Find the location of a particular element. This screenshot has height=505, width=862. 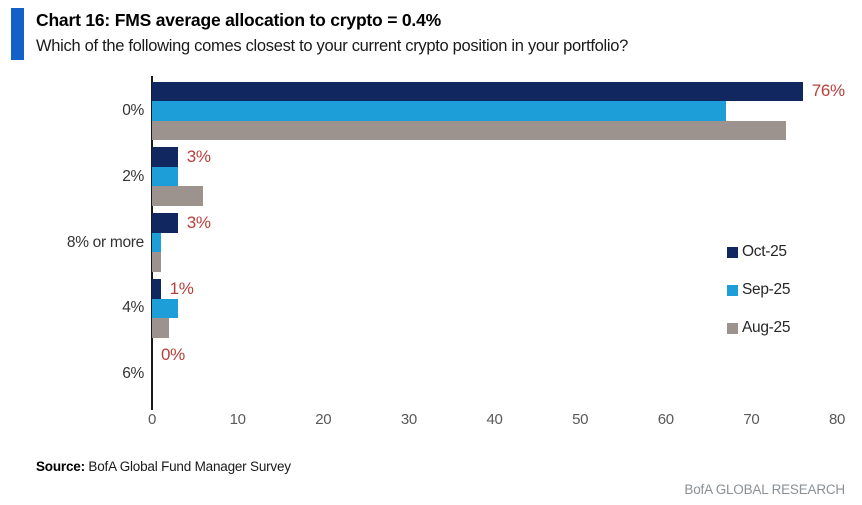

x-axis-tick-label: 60 is located at coordinates (665, 419).